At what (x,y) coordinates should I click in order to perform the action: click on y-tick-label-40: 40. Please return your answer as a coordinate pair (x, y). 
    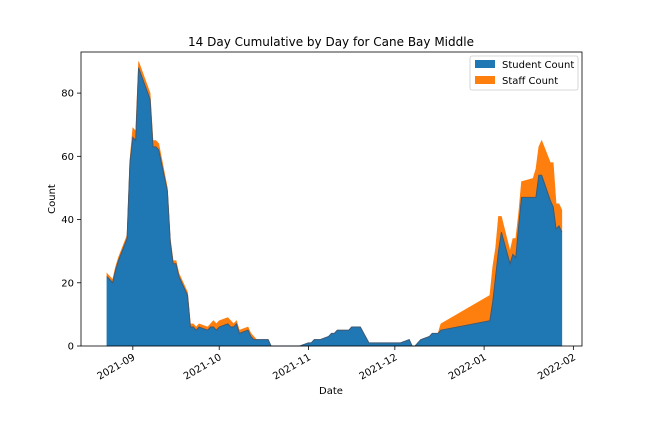
    Looking at the image, I should click on (67, 220).